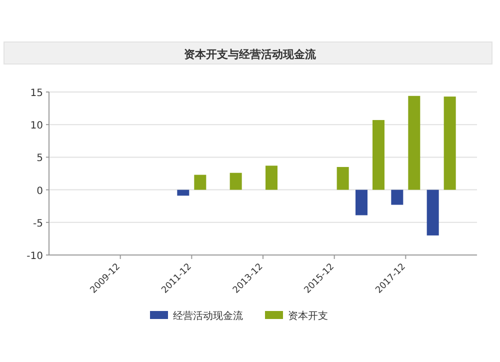  Describe the element at coordinates (38, 224) in the screenshot. I see `y-tick-label: -5` at that location.